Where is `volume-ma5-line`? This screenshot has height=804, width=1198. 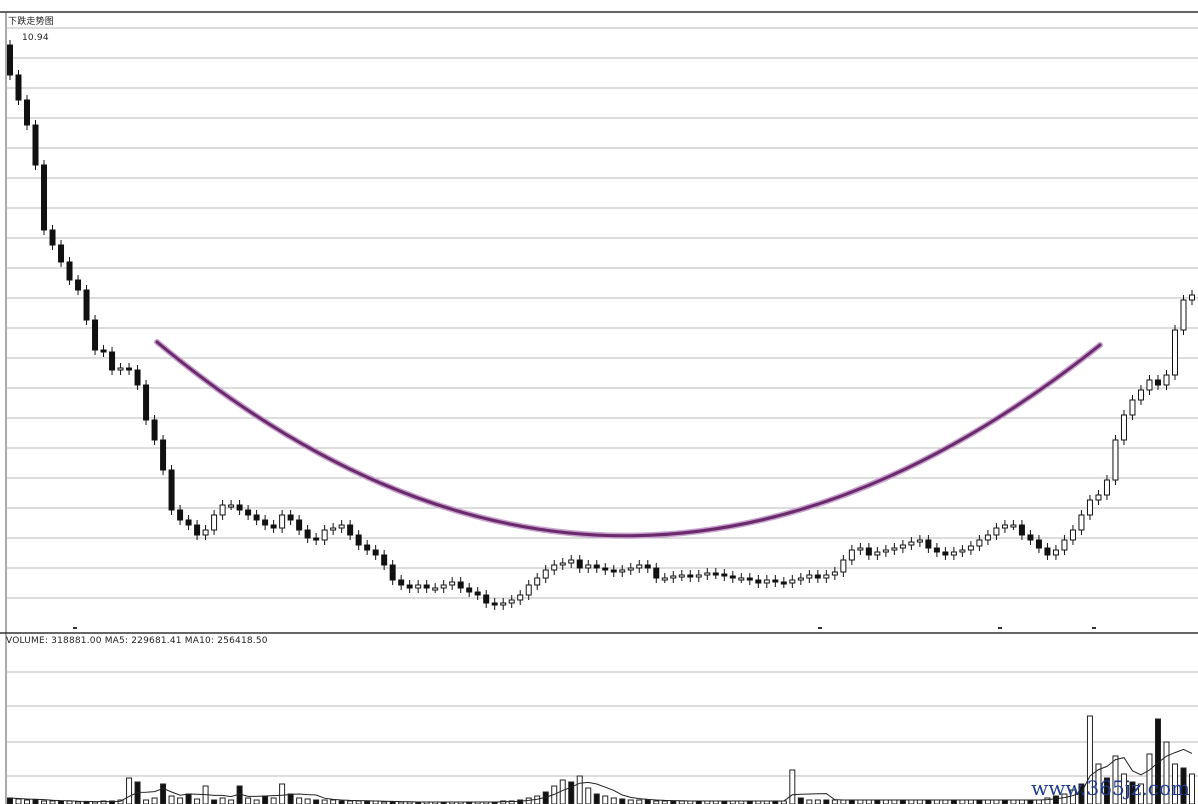
volume-ma5-line is located at coordinates (601, 775).